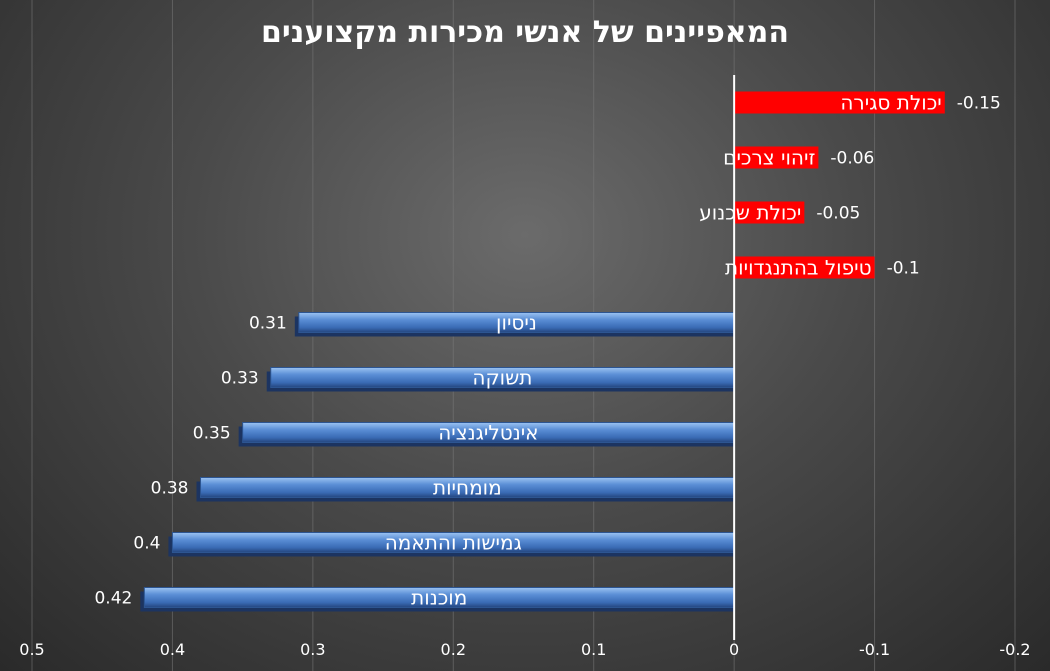 Image resolution: width=1050 pixels, height=671 pixels. What do you see at coordinates (516, 323) in the screenshot?
I see `bar-category-label: ניסיון` at bounding box center [516, 323].